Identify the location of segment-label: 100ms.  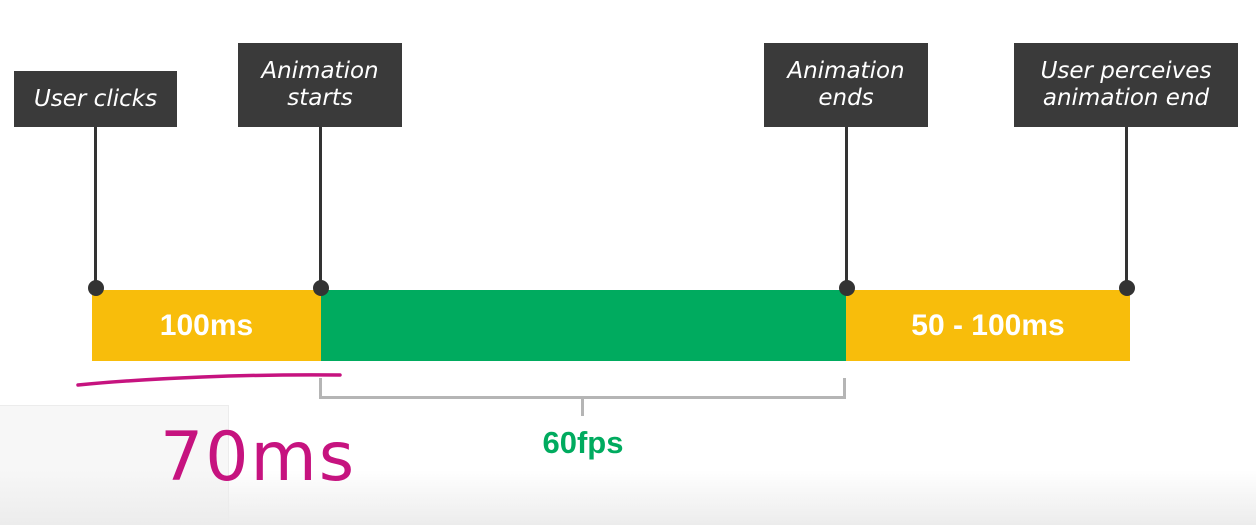
(206, 325).